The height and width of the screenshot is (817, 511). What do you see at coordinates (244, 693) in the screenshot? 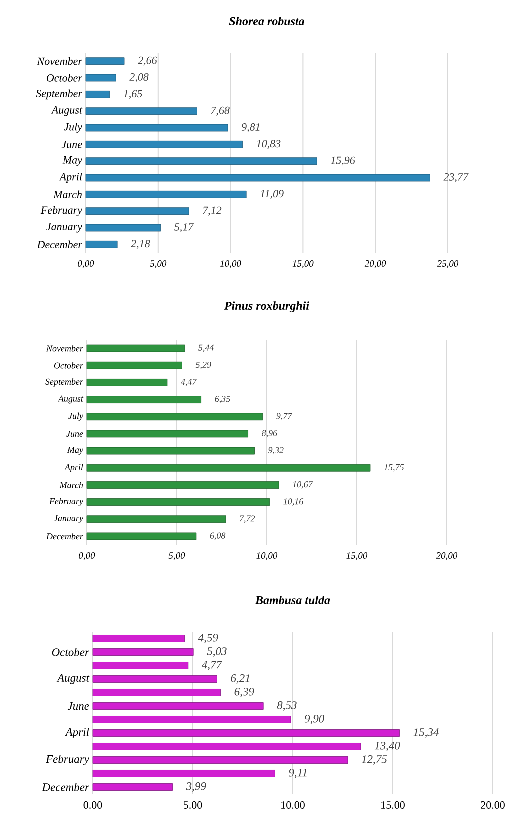
I see `data-label: 6,39` at bounding box center [244, 693].